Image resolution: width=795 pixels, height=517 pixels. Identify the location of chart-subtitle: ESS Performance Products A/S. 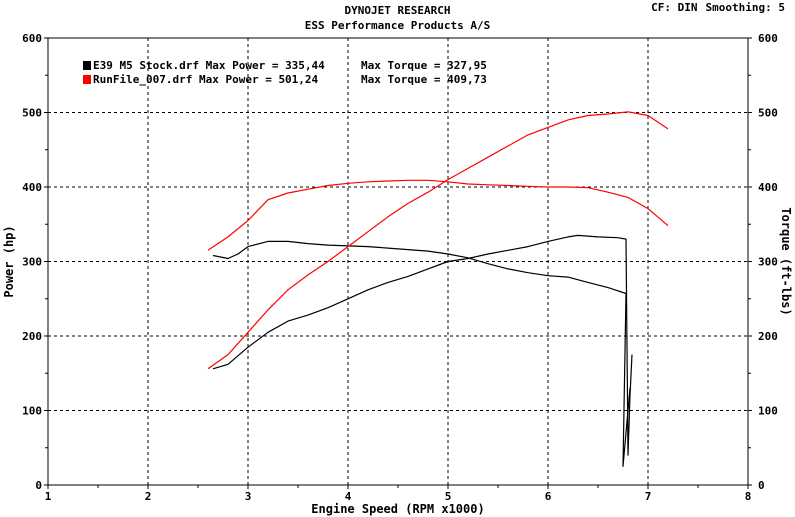
(397, 25).